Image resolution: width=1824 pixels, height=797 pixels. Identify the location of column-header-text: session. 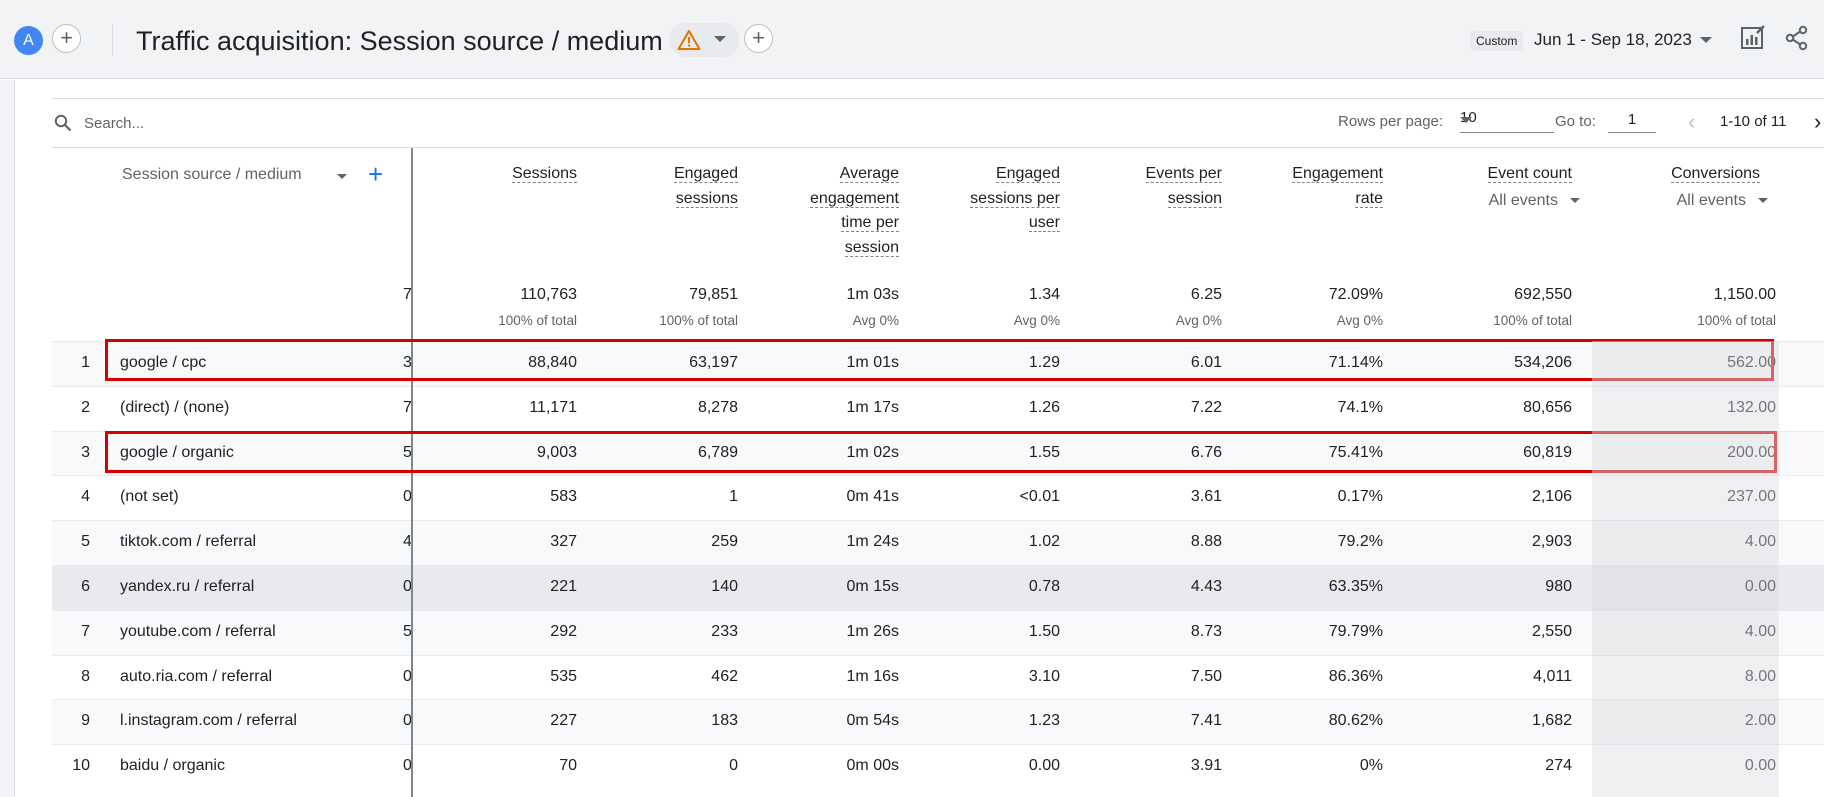
(871, 247).